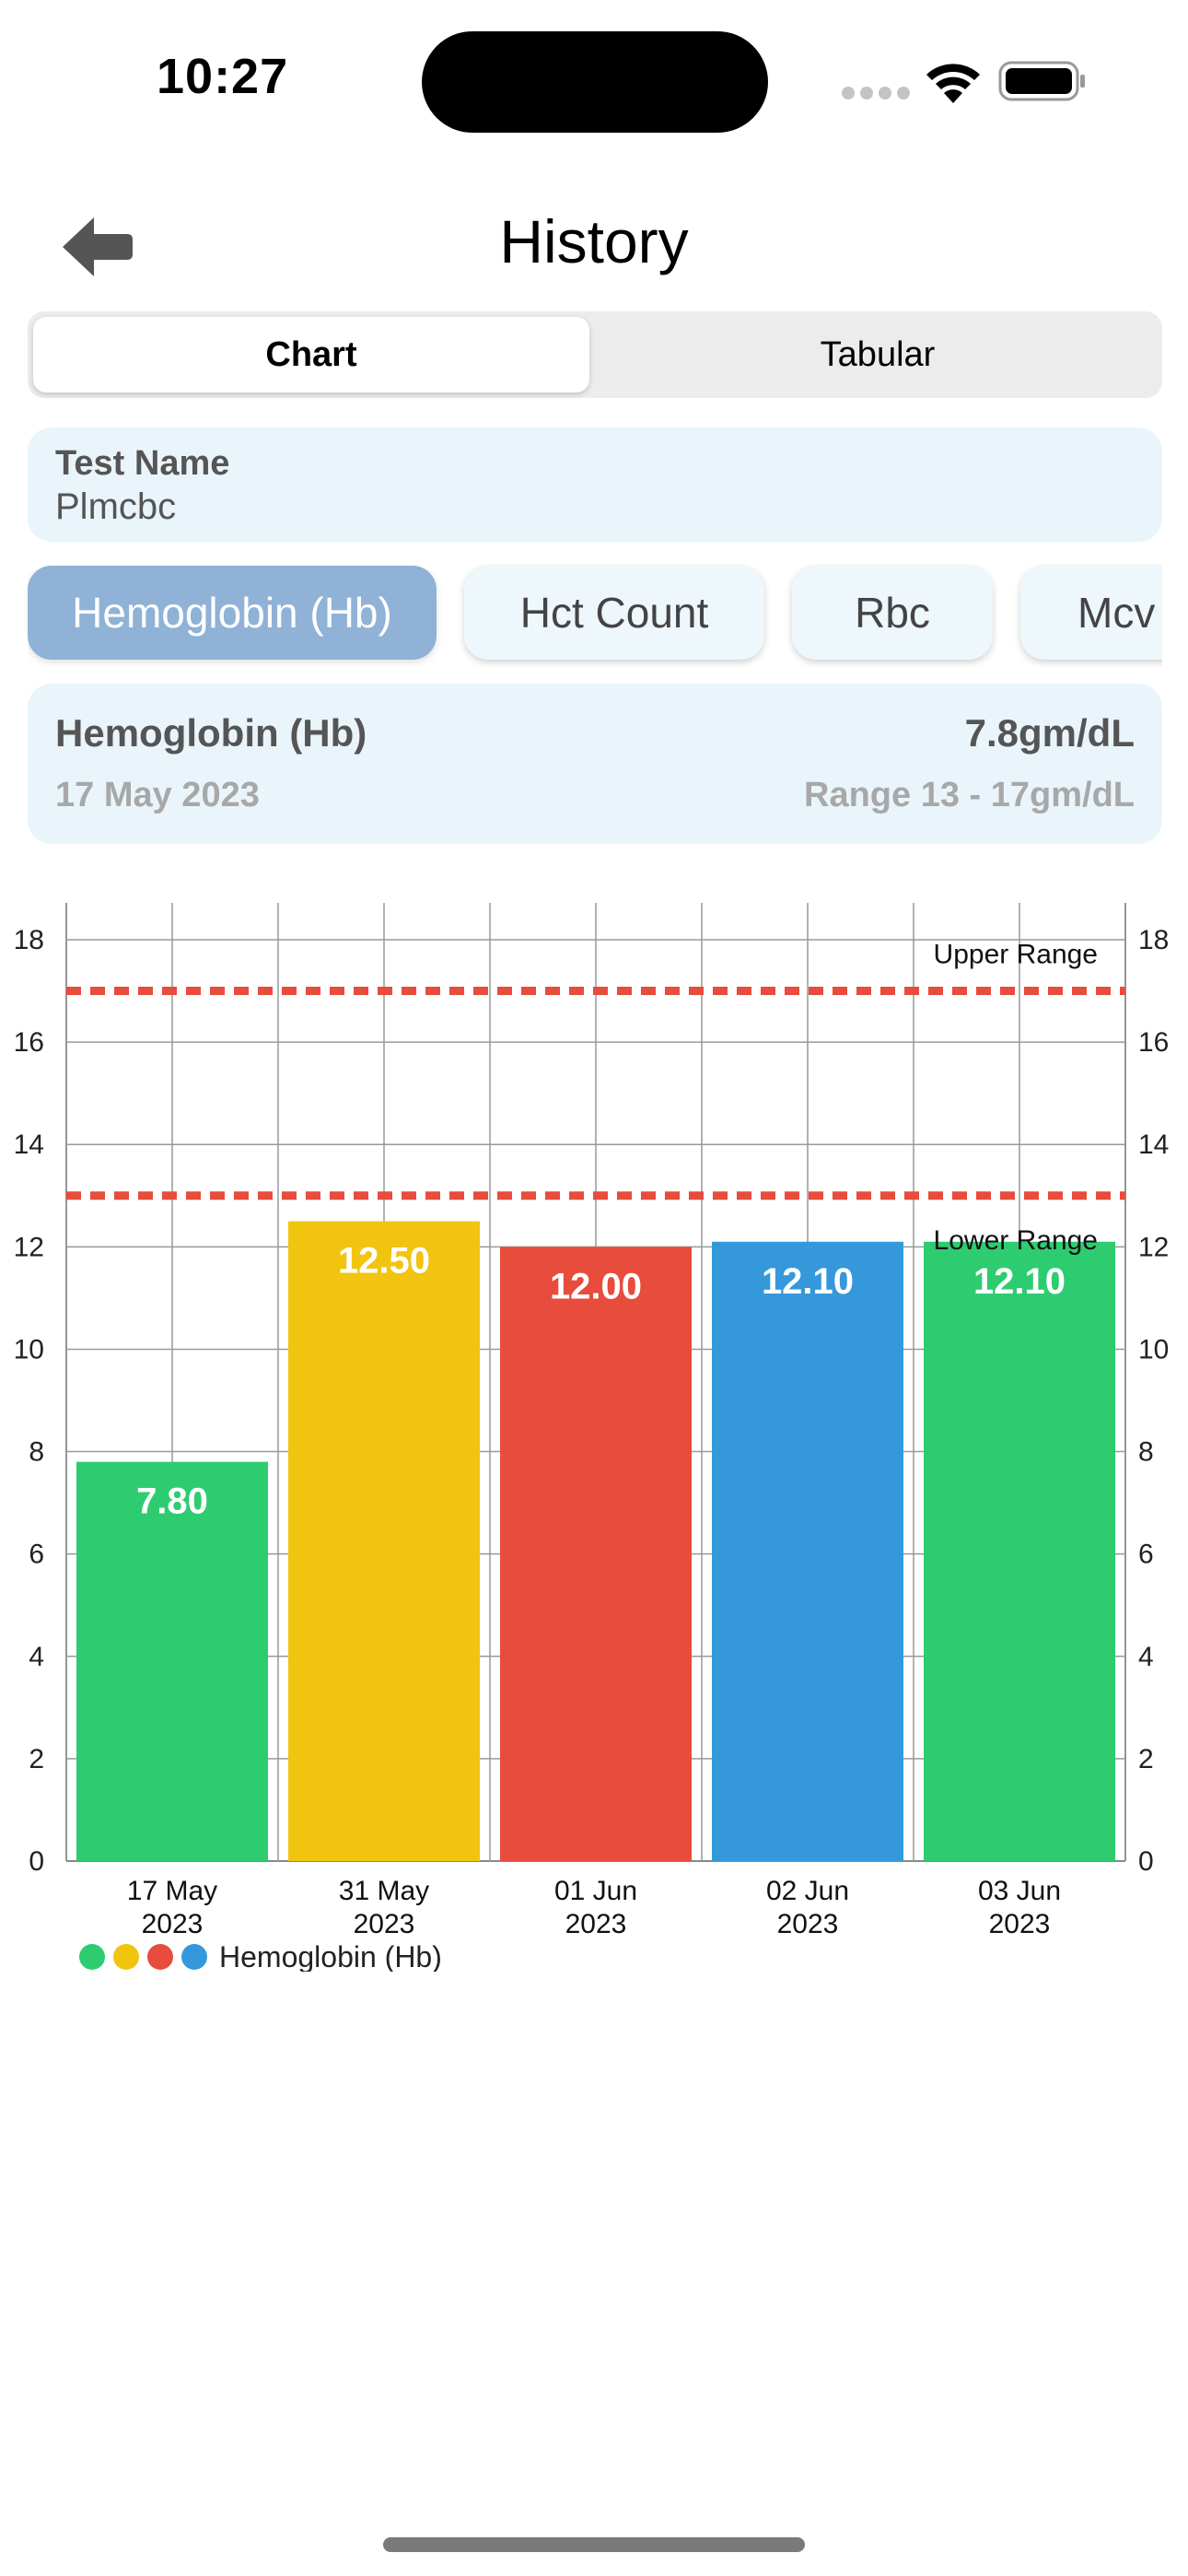  Describe the element at coordinates (1016, 1240) in the screenshot. I see `reference-line-label: Lower Range` at that location.